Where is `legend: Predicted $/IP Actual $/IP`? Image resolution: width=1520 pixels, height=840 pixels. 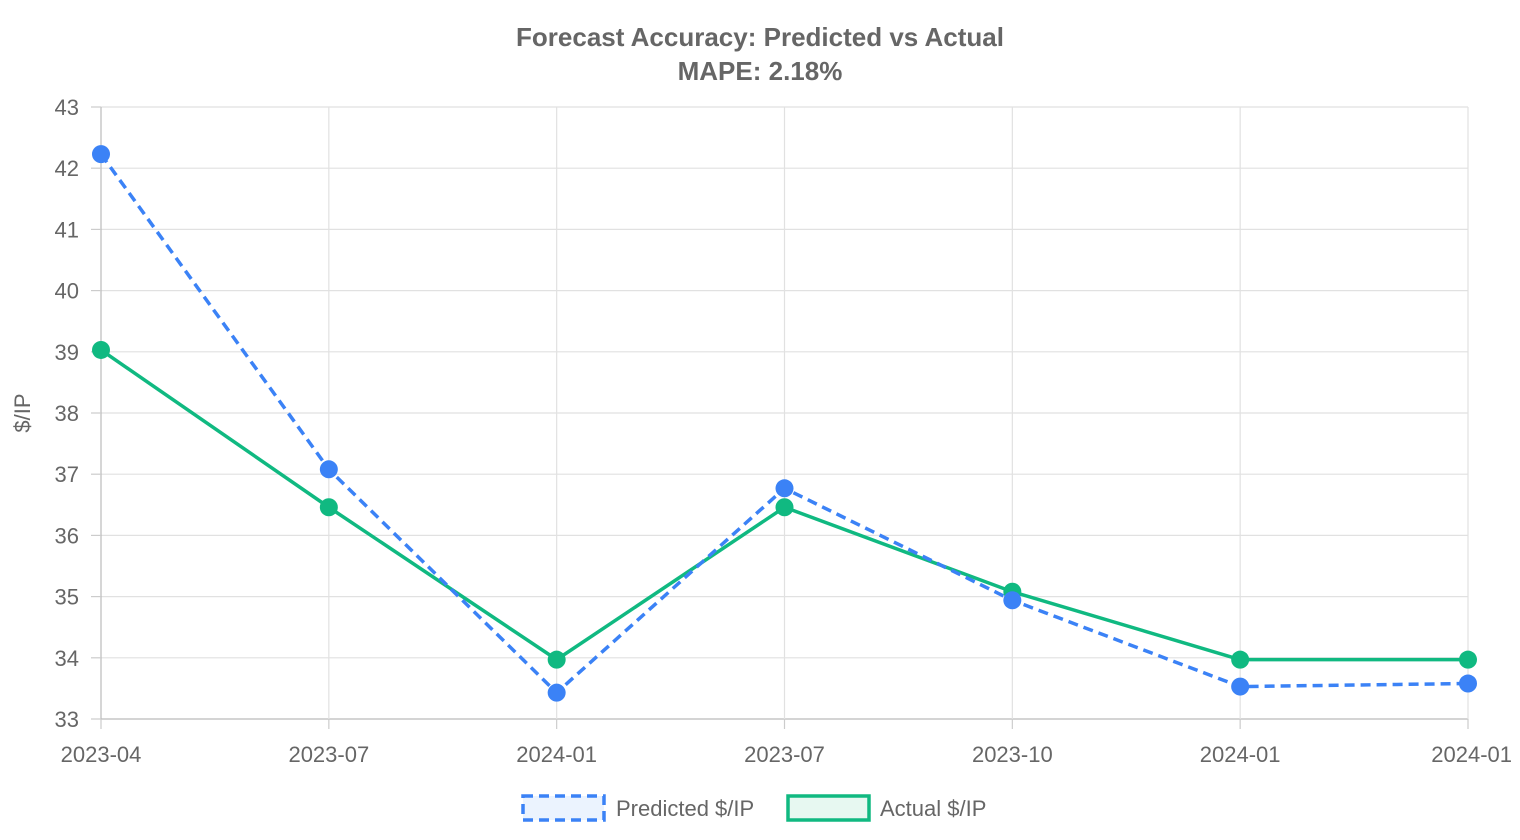
legend: Predicted $/IP Actual $/IP is located at coordinates (753, 808).